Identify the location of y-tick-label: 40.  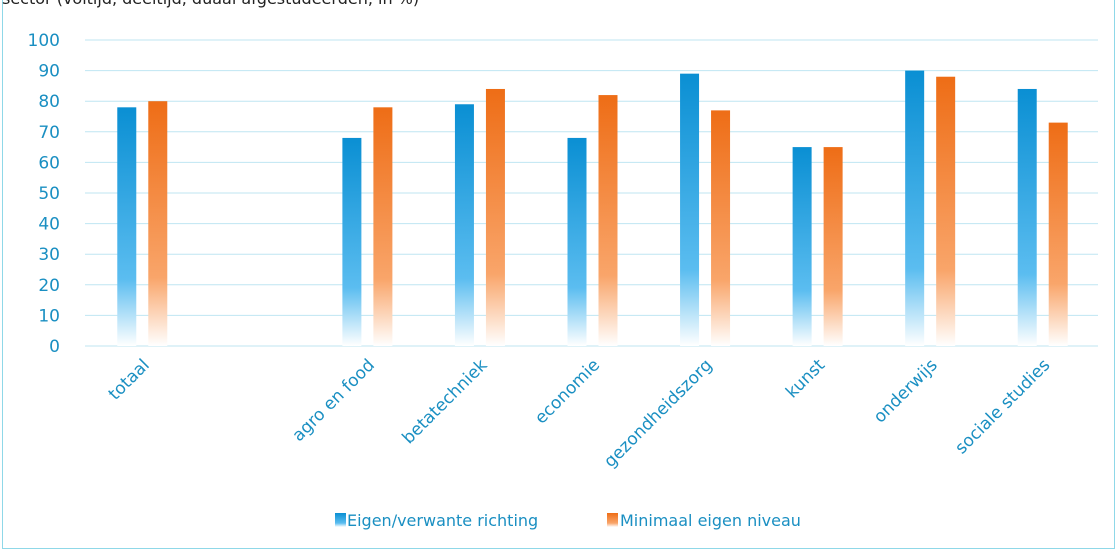
(49, 225).